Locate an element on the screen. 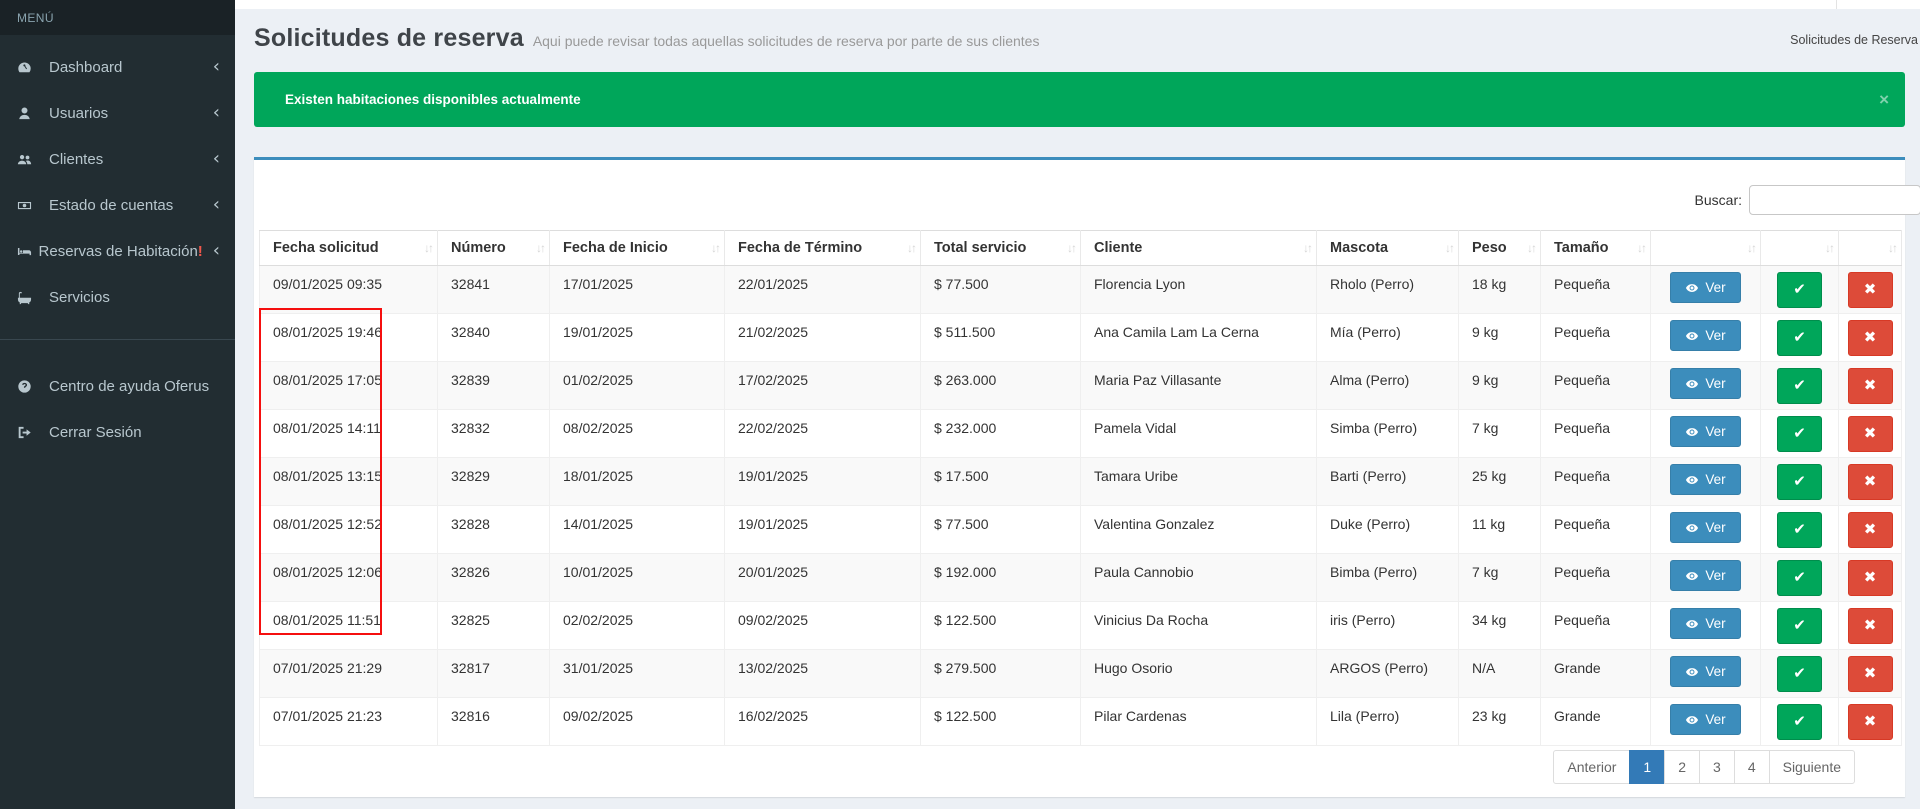 The image size is (1920, 809). column-header-label: Tamaño is located at coordinates (1581, 248).